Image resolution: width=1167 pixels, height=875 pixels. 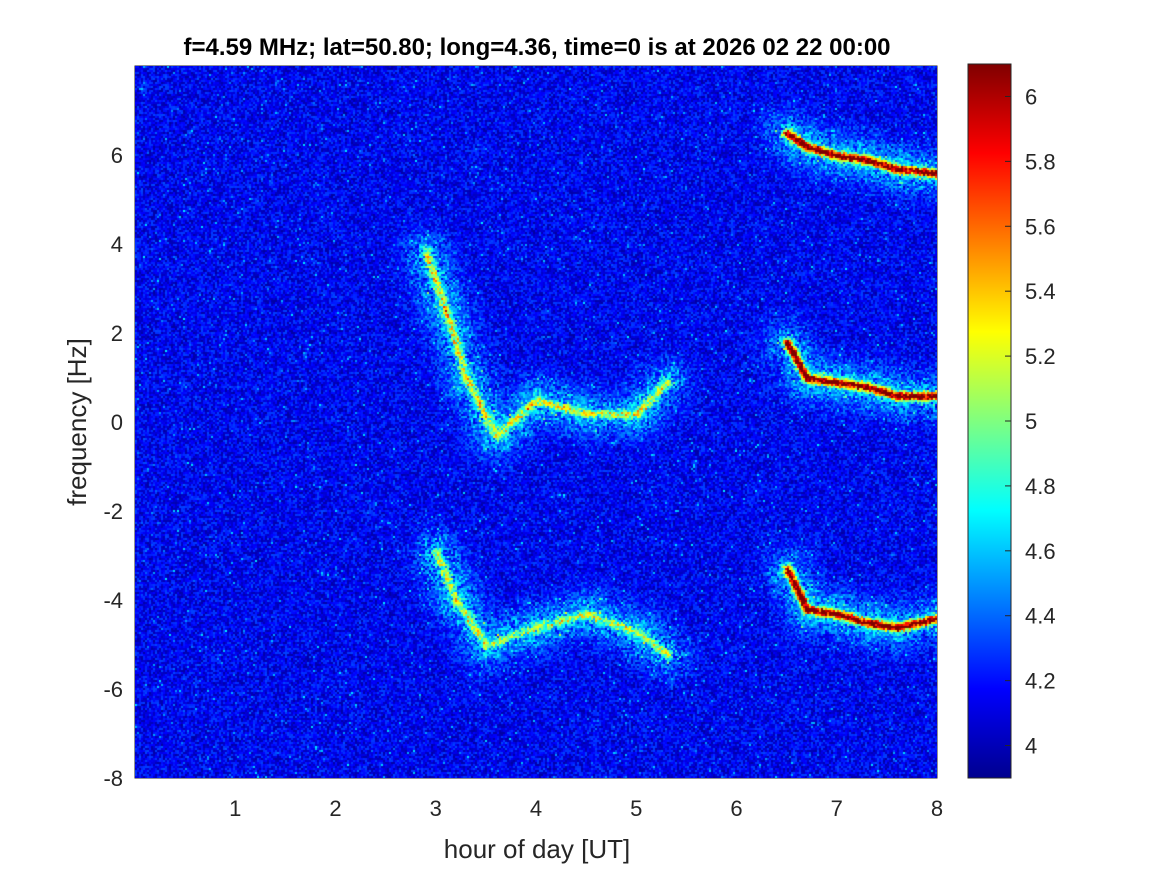 I want to click on y-tick-label: -6, so click(x=113, y=689).